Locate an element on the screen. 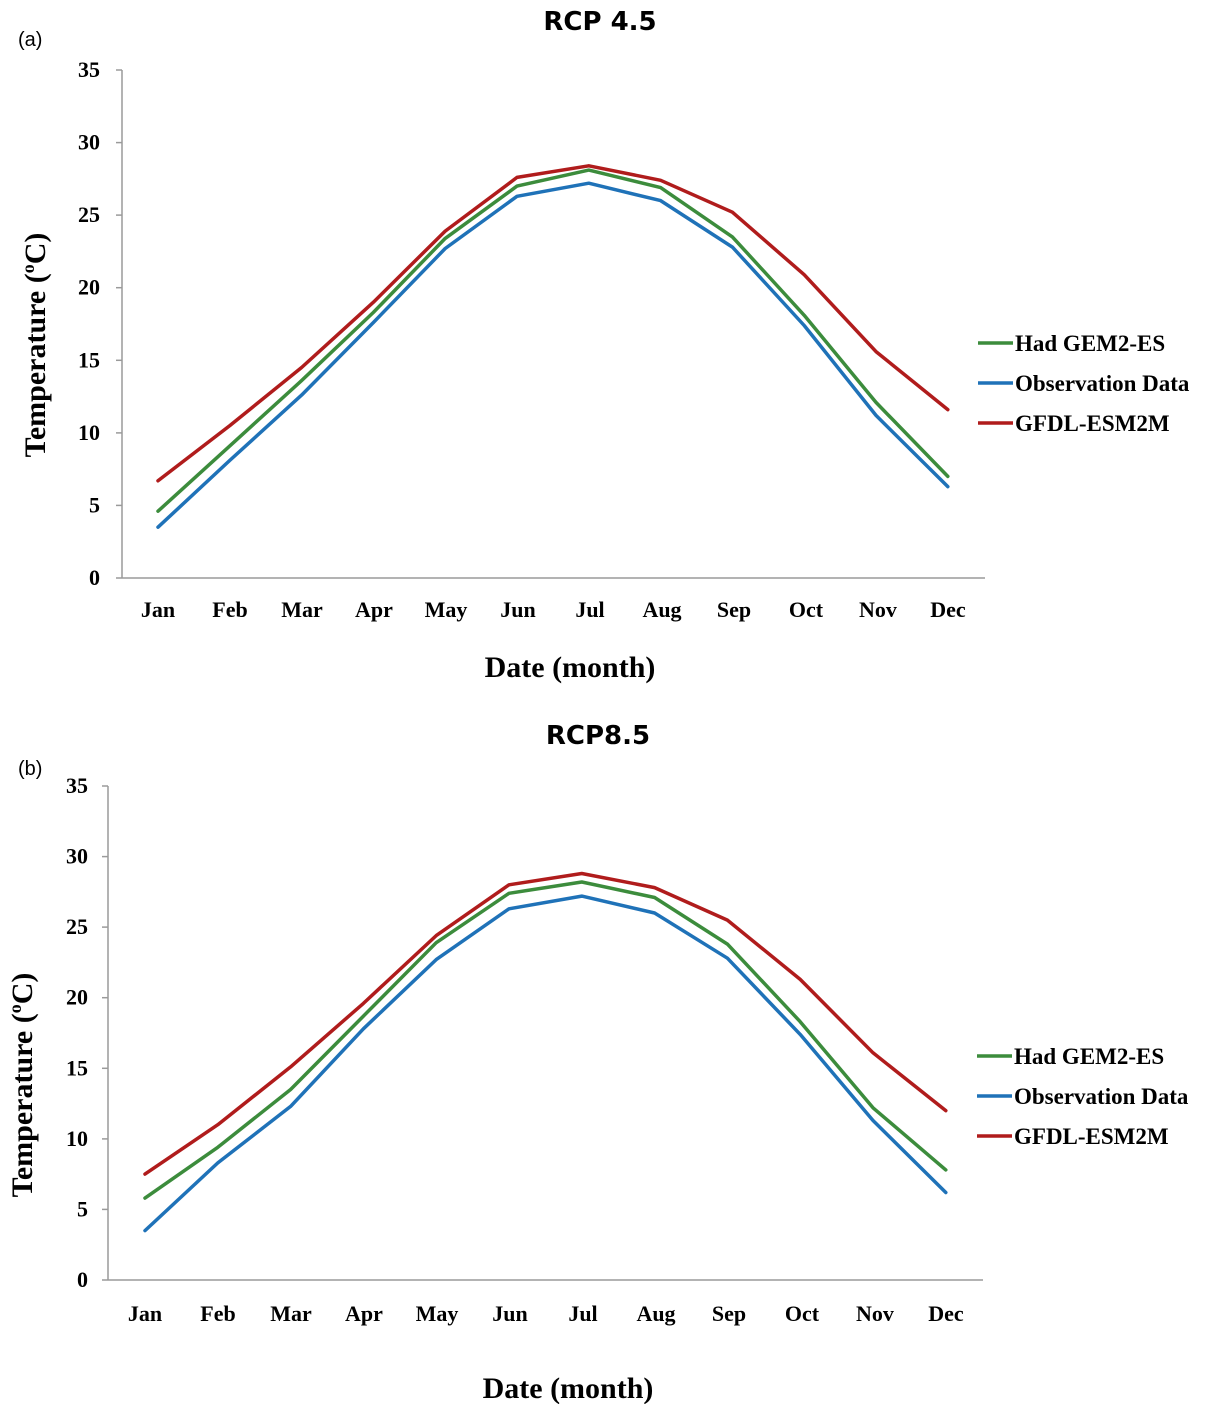 This screenshot has height=1404, width=1225. panel-label: (b) is located at coordinates (30, 769).